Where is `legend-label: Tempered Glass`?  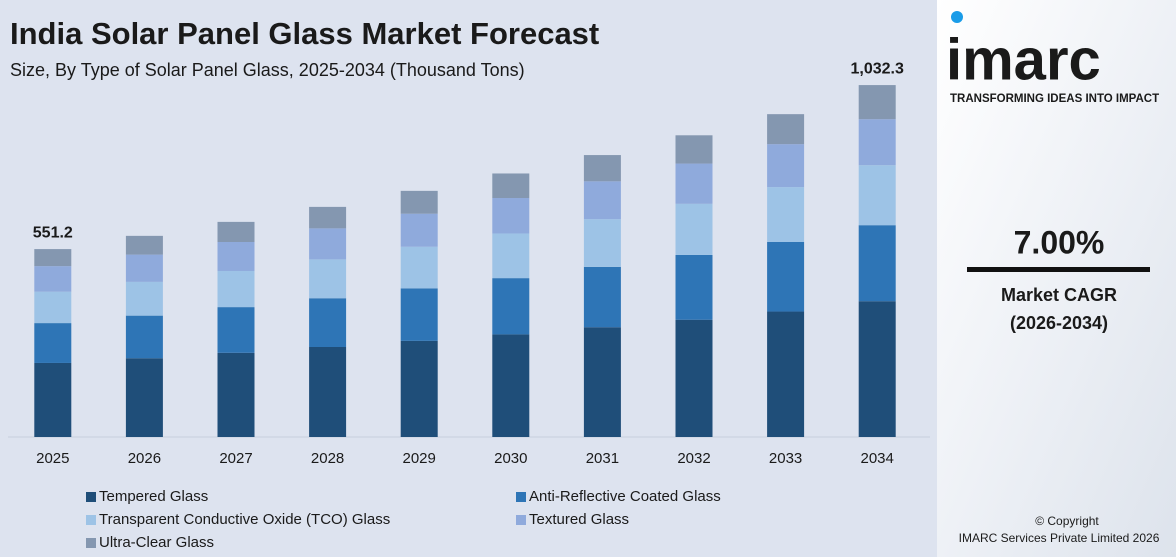 legend-label: Tempered Glass is located at coordinates (153, 496).